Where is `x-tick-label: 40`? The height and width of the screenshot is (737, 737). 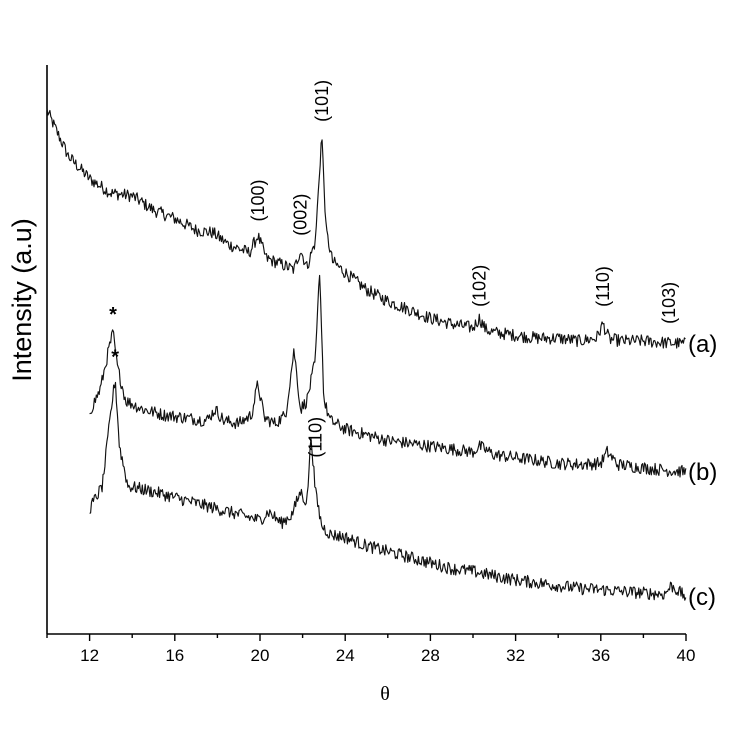 x-tick-label: 40 is located at coordinates (686, 655).